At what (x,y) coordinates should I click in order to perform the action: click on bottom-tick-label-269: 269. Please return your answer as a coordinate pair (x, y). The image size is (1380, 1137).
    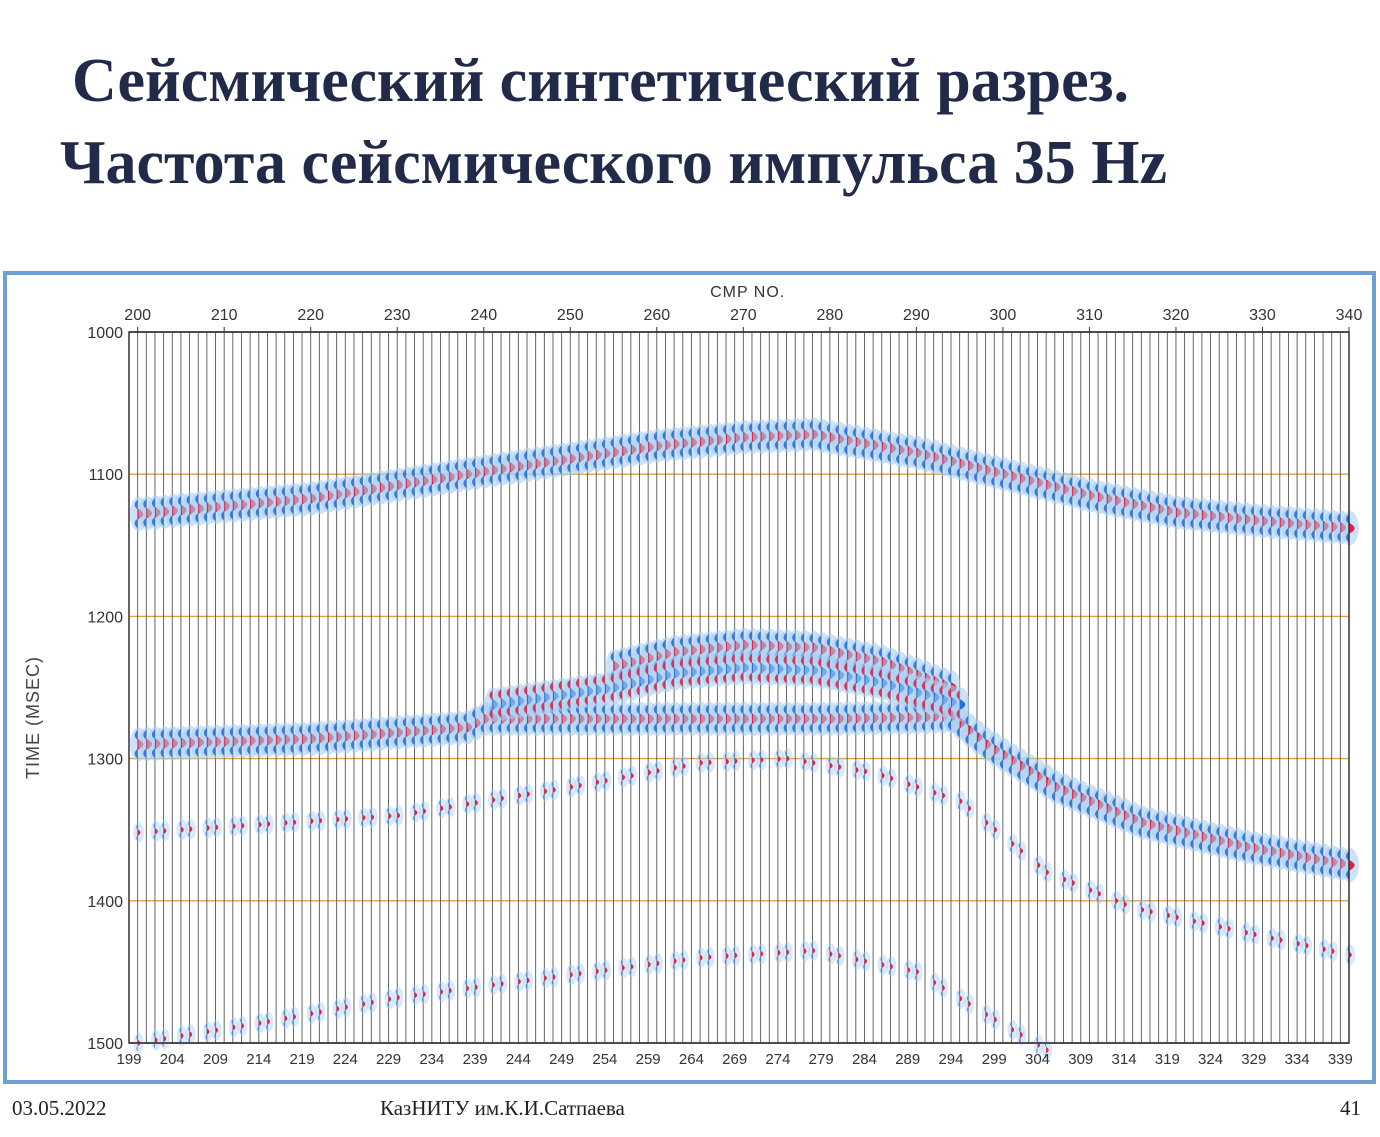
    Looking at the image, I should click on (734, 1059).